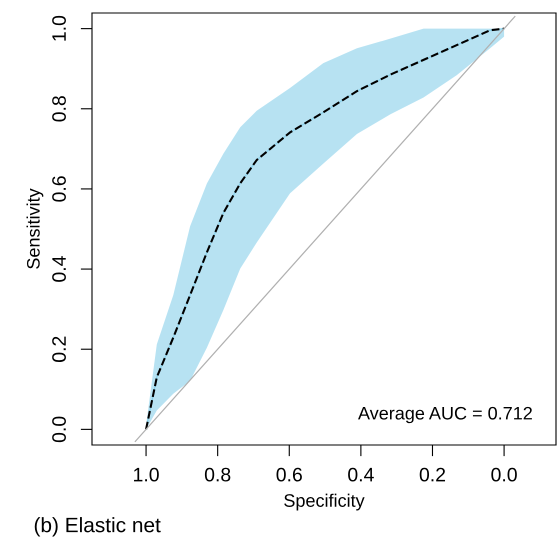 Image resolution: width=558 pixels, height=543 pixels. Describe the element at coordinates (59, 269) in the screenshot. I see `y-tick-label: 0.4` at that location.